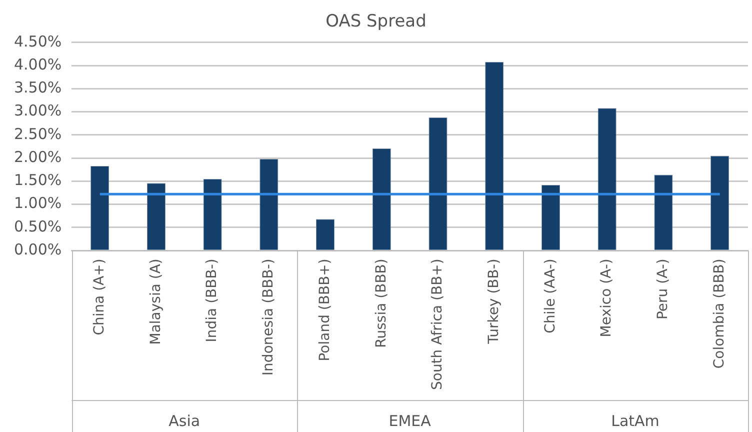 The width and height of the screenshot is (752, 432). Describe the element at coordinates (38, 249) in the screenshot. I see `y-tick-label: 0.00%` at that location.